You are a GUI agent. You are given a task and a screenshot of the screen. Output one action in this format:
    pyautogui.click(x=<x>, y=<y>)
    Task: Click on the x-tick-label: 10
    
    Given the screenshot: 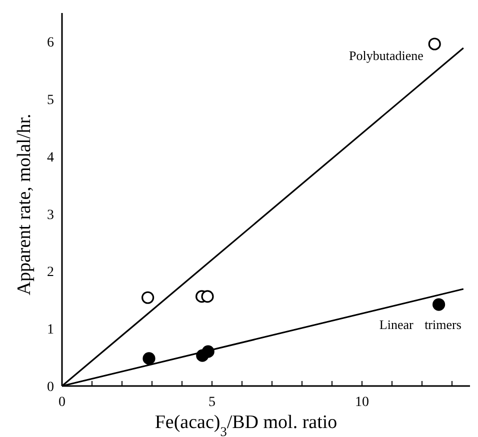 What is the action you would take?
    pyautogui.click(x=362, y=402)
    